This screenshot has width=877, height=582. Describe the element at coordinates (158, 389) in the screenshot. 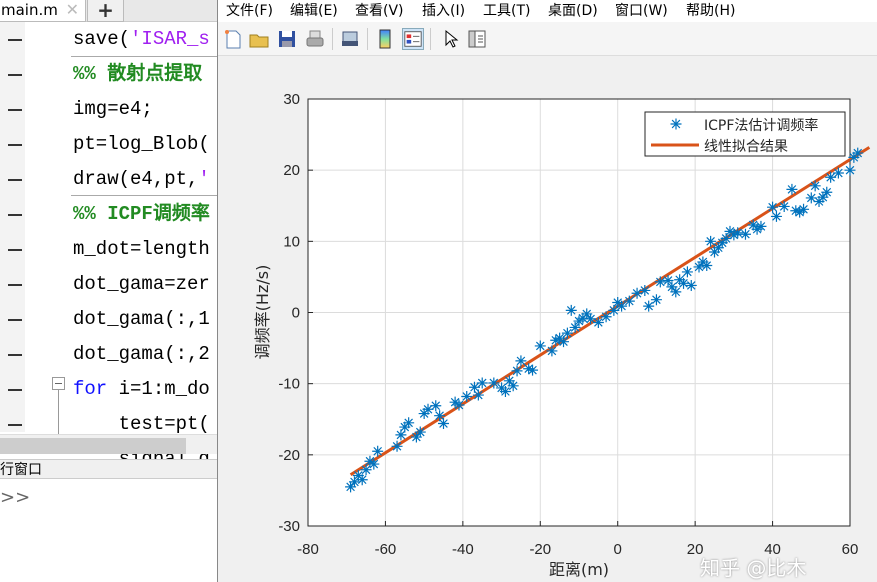

I see `code-token: i=1:m_do` at that location.